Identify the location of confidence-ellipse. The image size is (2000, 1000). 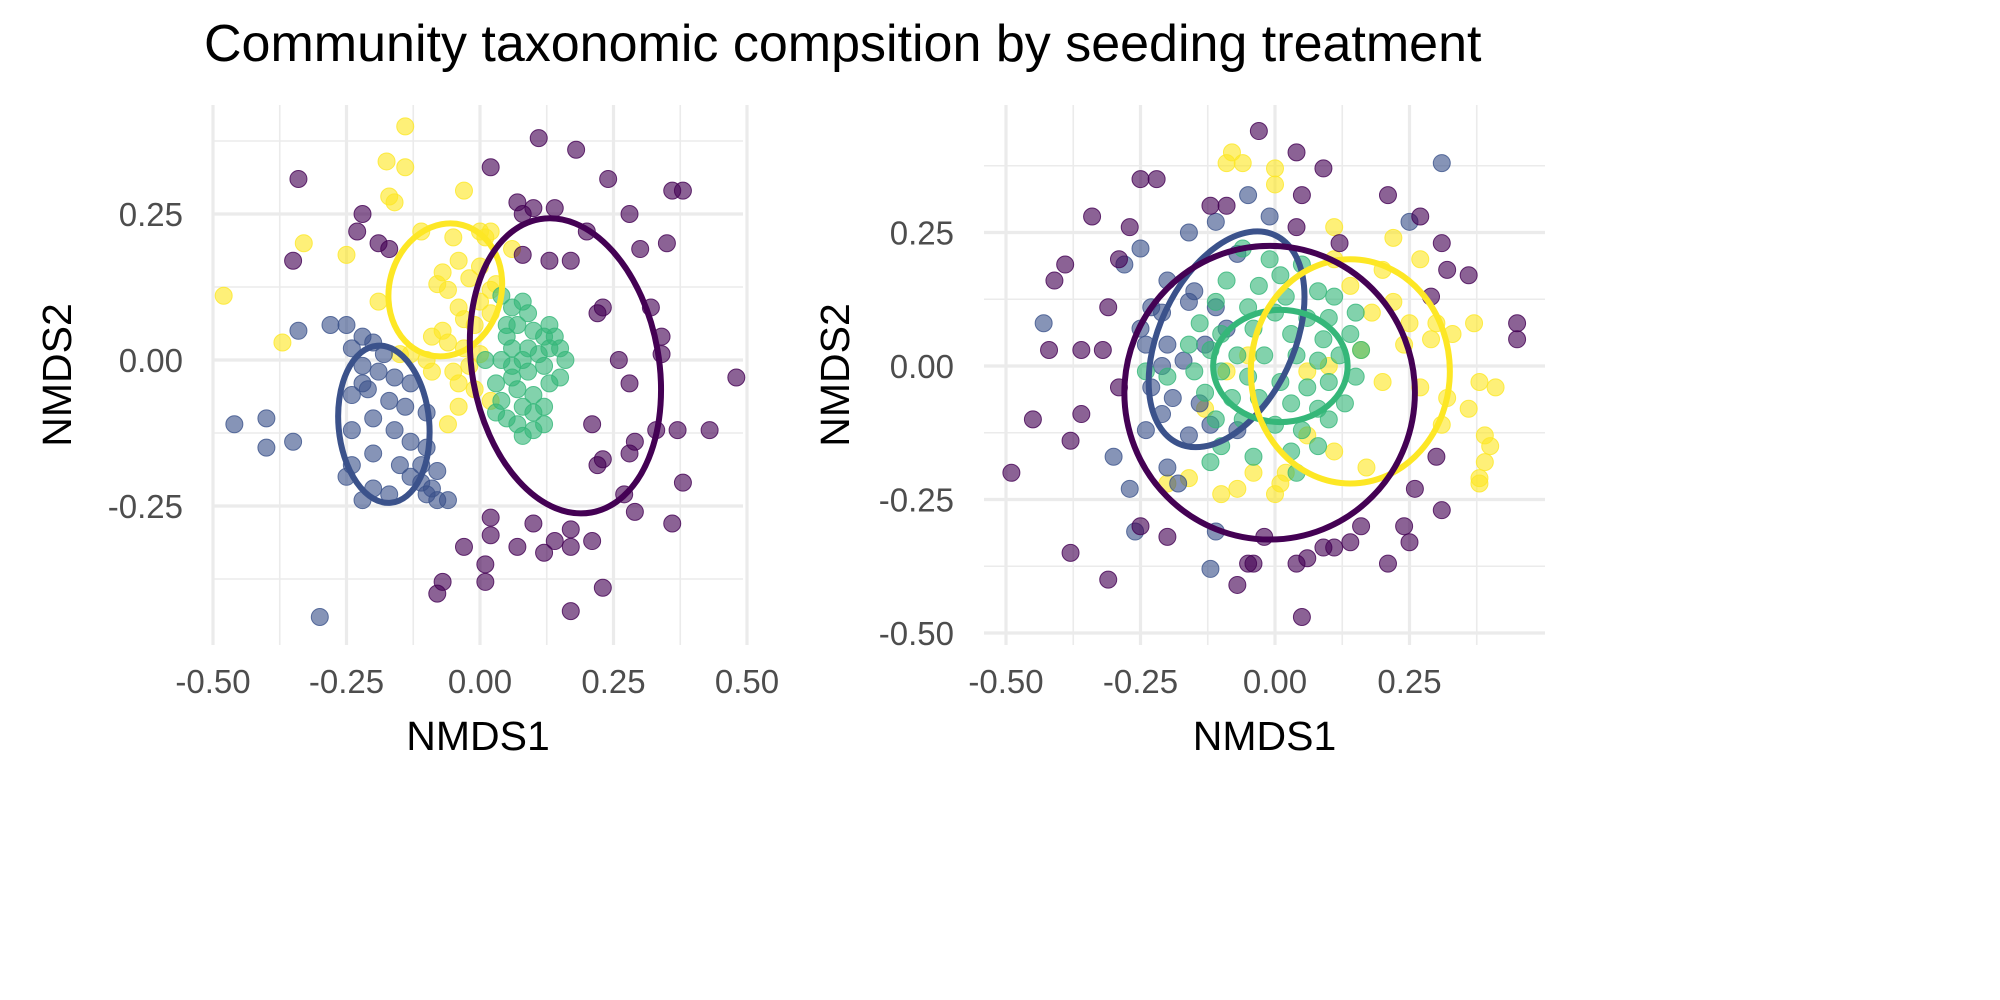
(384, 424).